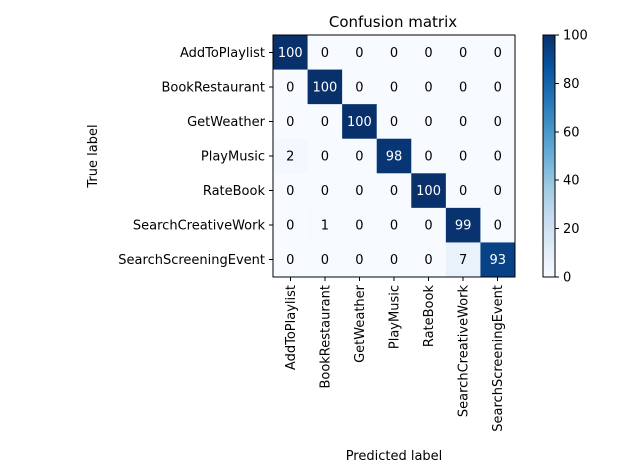 The width and height of the screenshot is (634, 476). Describe the element at coordinates (291, 327) in the screenshot. I see `x-tick-label: AddToPlaylist` at that location.